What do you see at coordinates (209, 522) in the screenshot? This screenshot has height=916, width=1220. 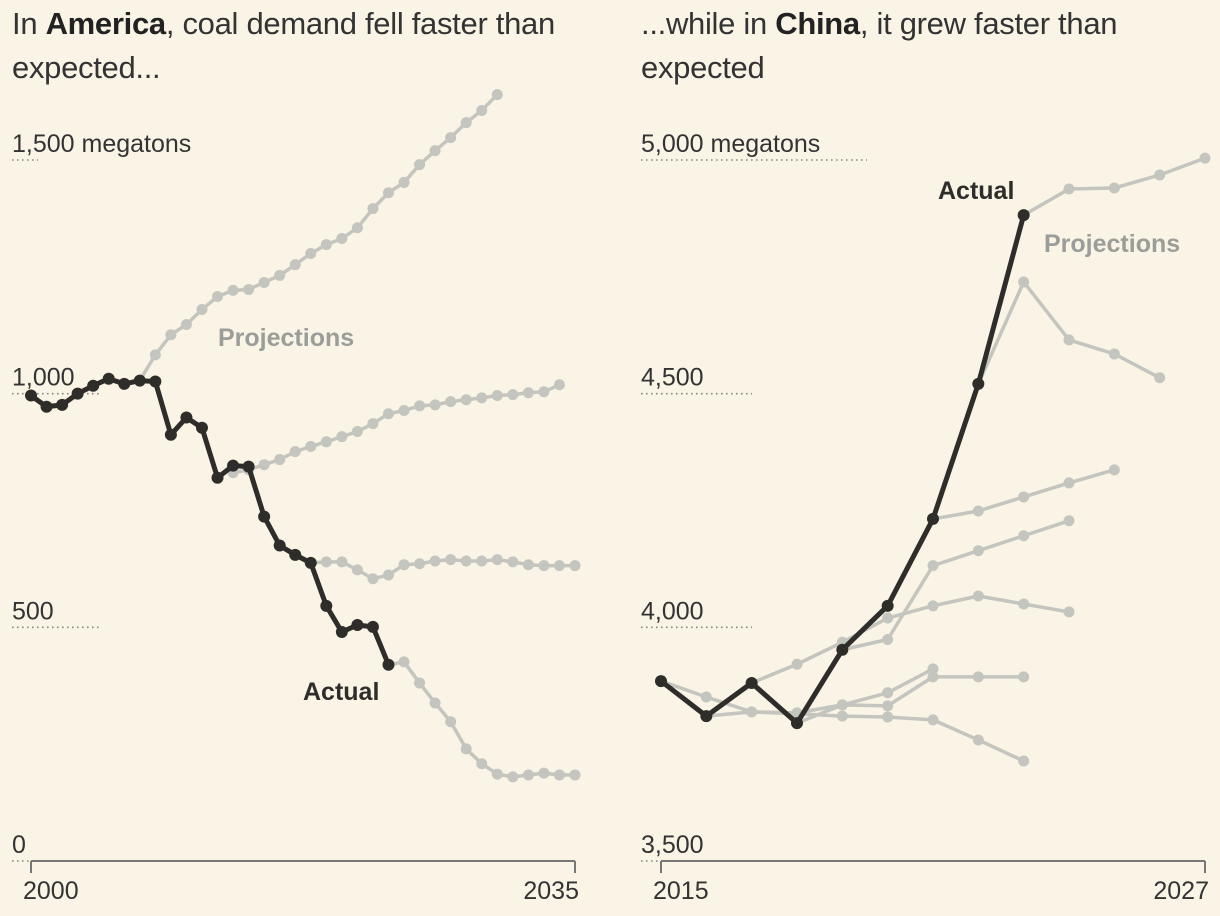 I see `actual-series-line` at bounding box center [209, 522].